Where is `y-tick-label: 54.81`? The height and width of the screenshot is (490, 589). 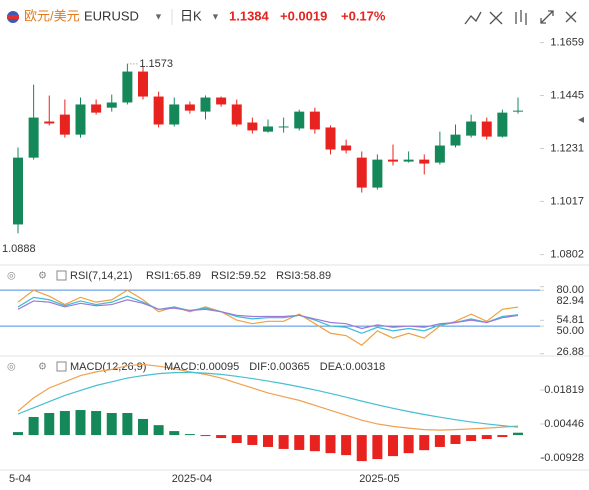 y-tick-label: 54.81 is located at coordinates (570, 320).